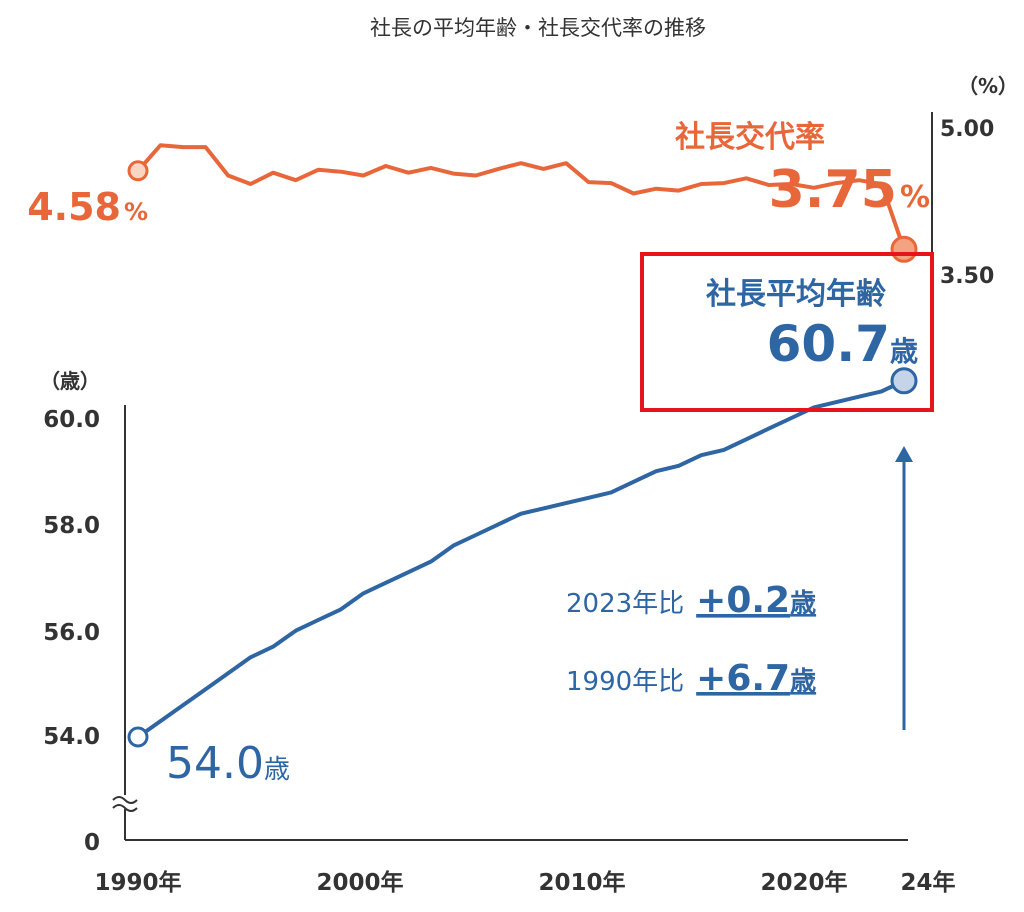 The image size is (1024, 912). Describe the element at coordinates (796, 294) in the screenshot. I see `age-series-label: 社長平均年齢` at that location.